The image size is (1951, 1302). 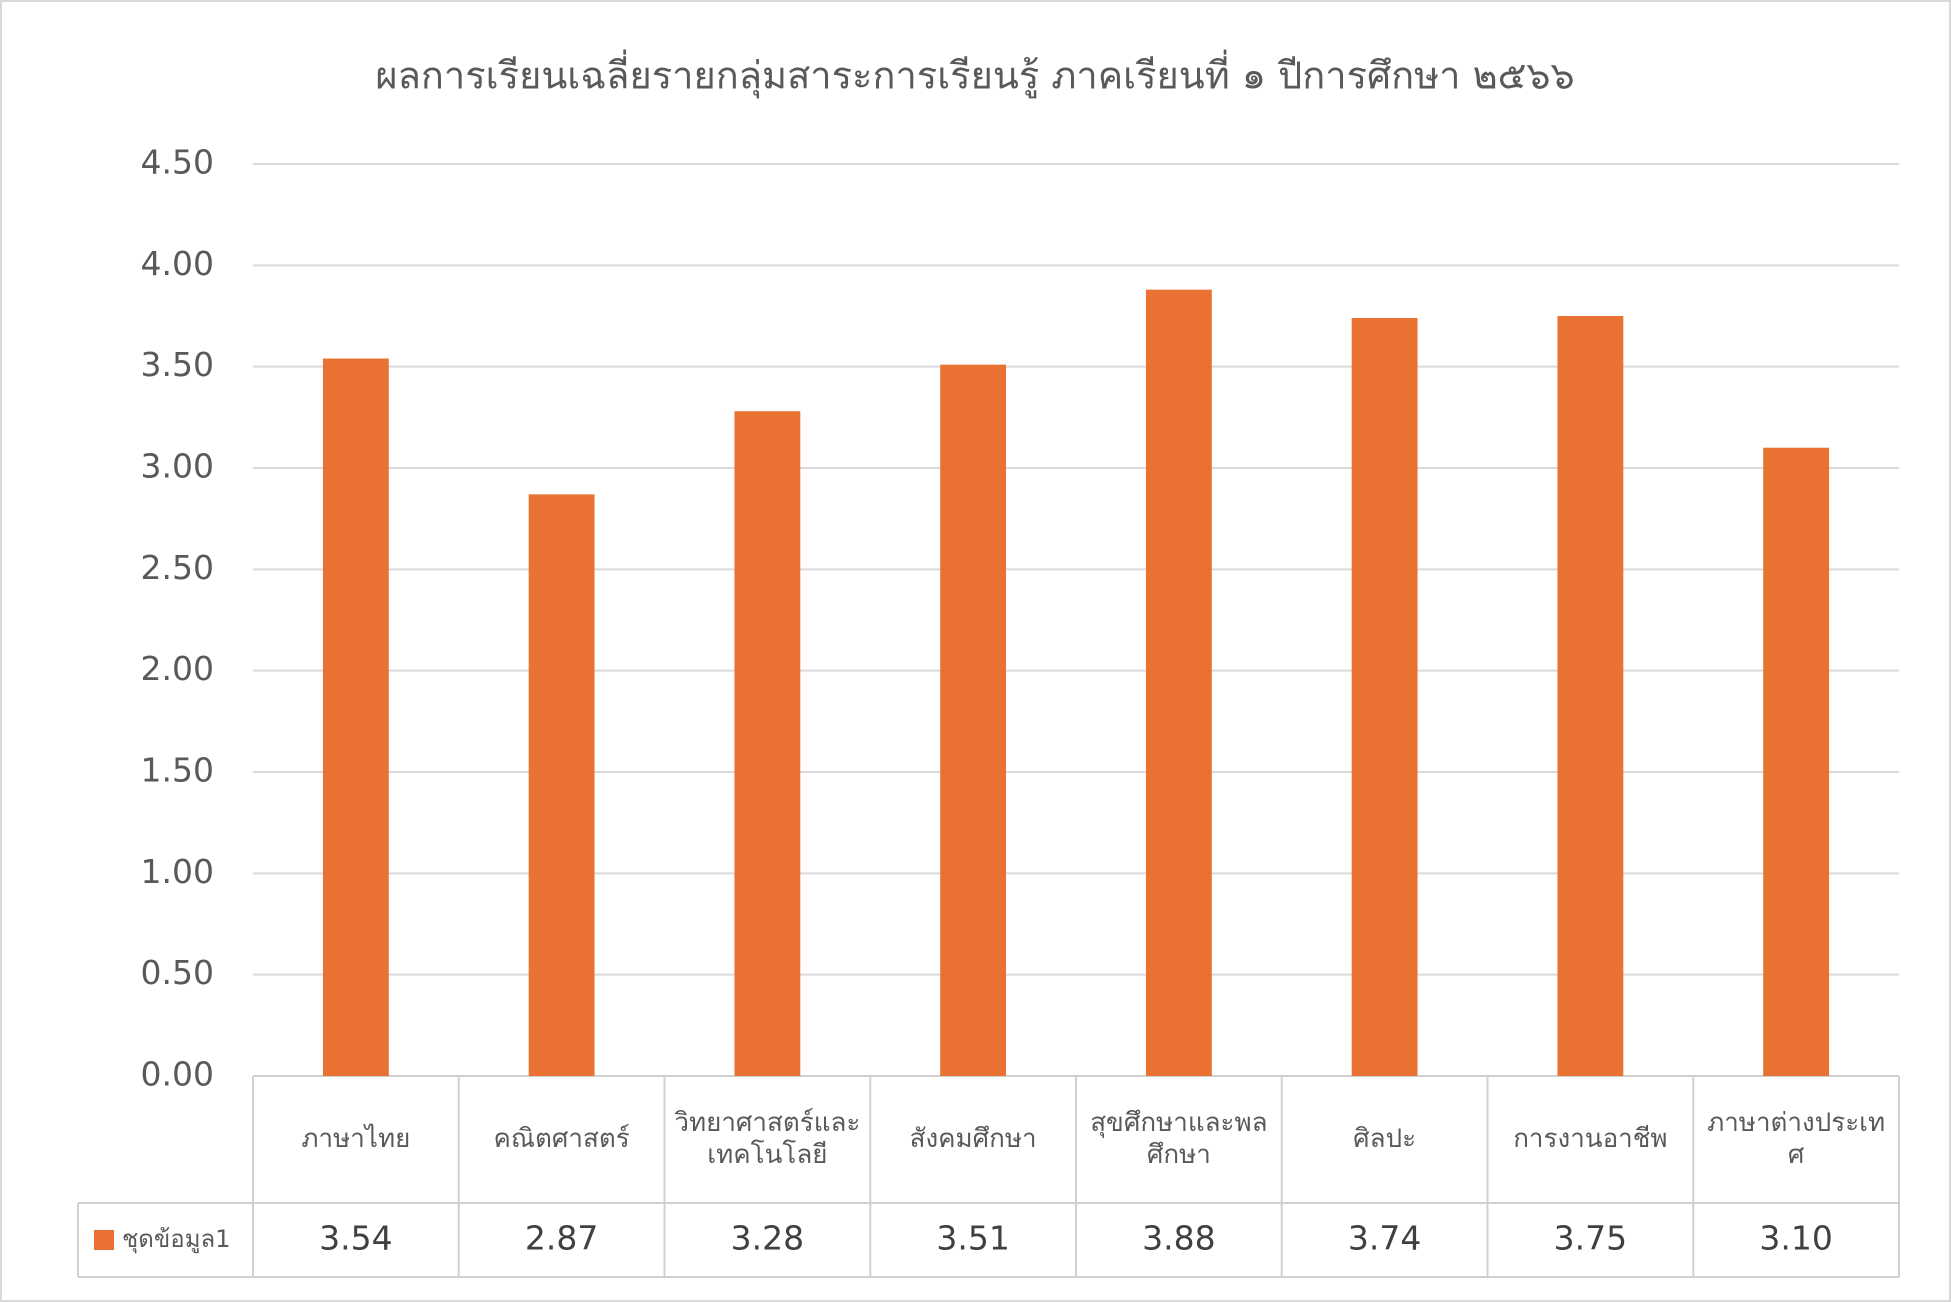 I want to click on x-tick-label: สังคมศึกษา, so click(x=973, y=1138).